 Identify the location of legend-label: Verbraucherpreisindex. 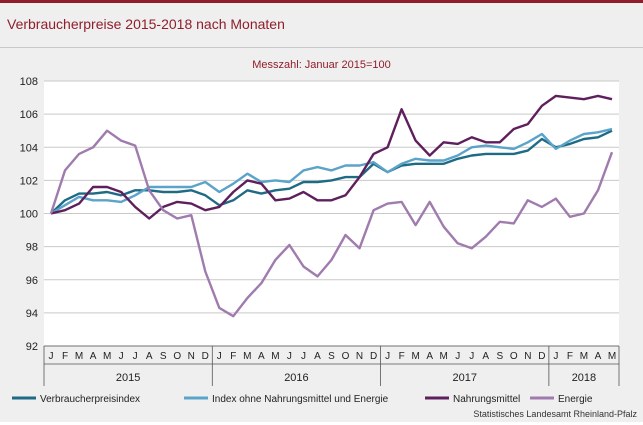
(90, 399).